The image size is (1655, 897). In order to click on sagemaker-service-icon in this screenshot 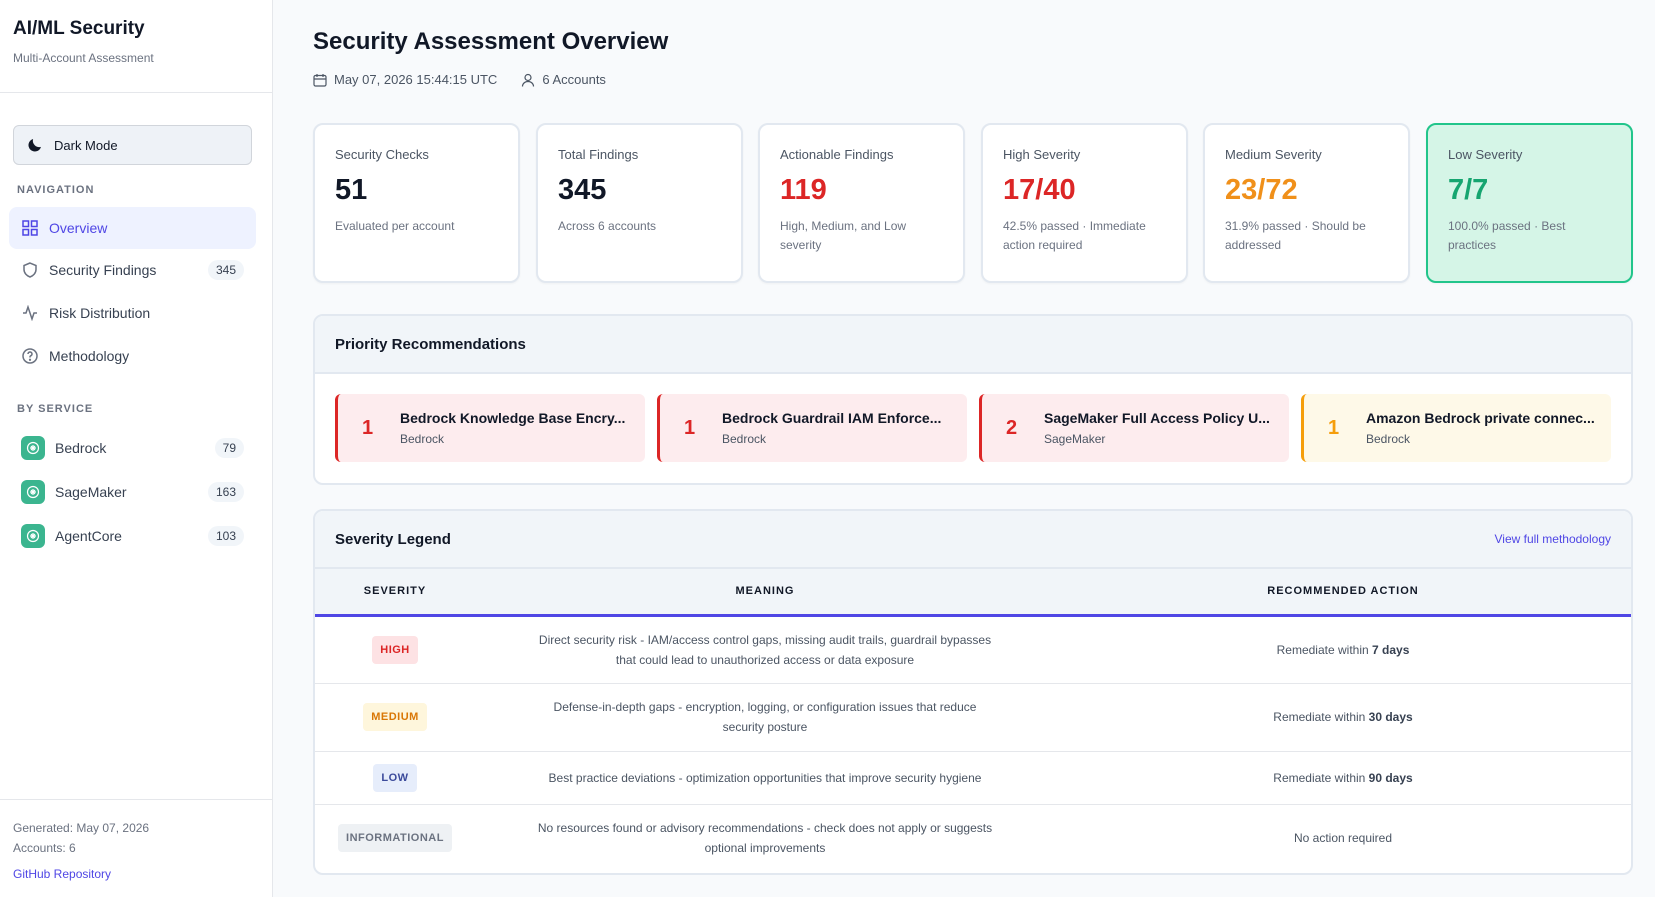, I will do `click(33, 492)`.